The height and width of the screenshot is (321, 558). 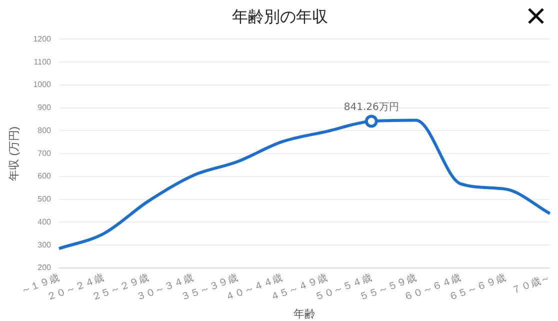 I want to click on data-label: 841.26万円, so click(x=371, y=107).